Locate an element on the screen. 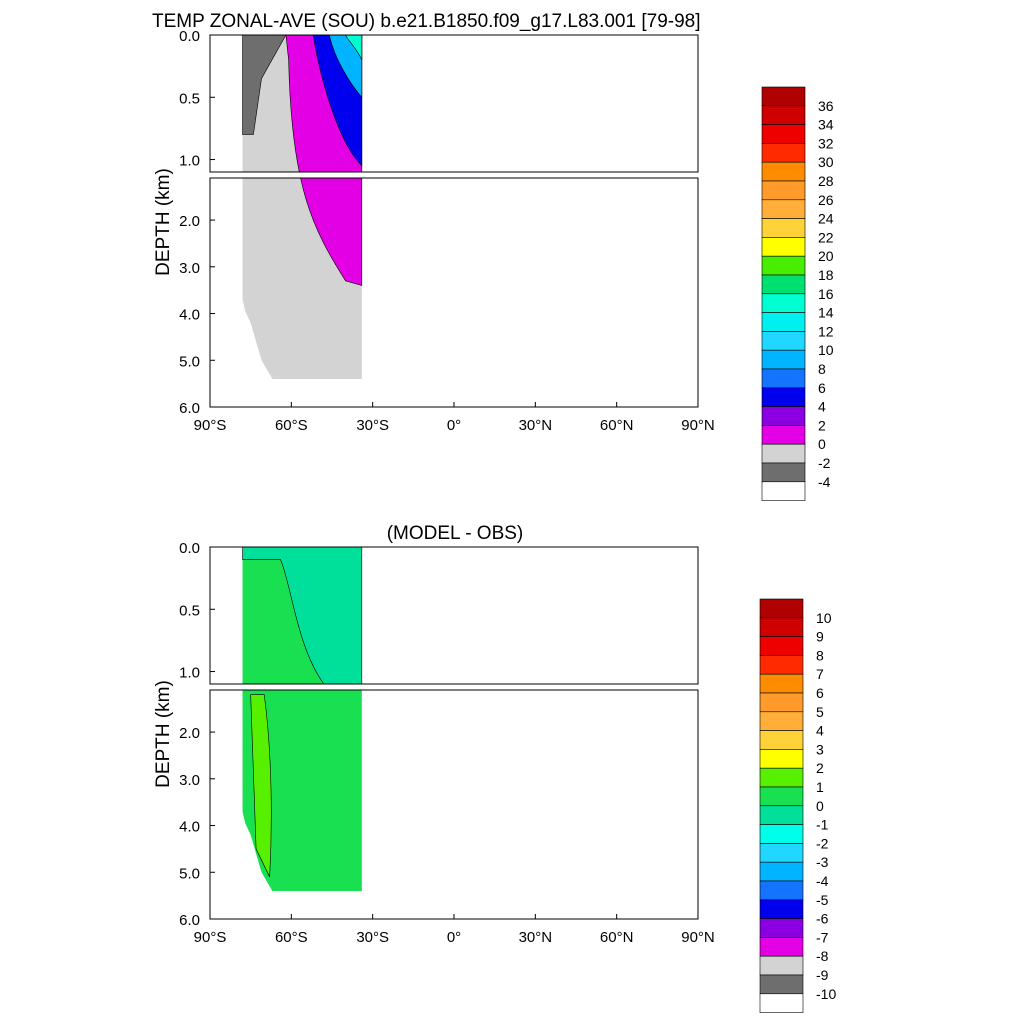  colorbar-label: 22 is located at coordinates (826, 237).